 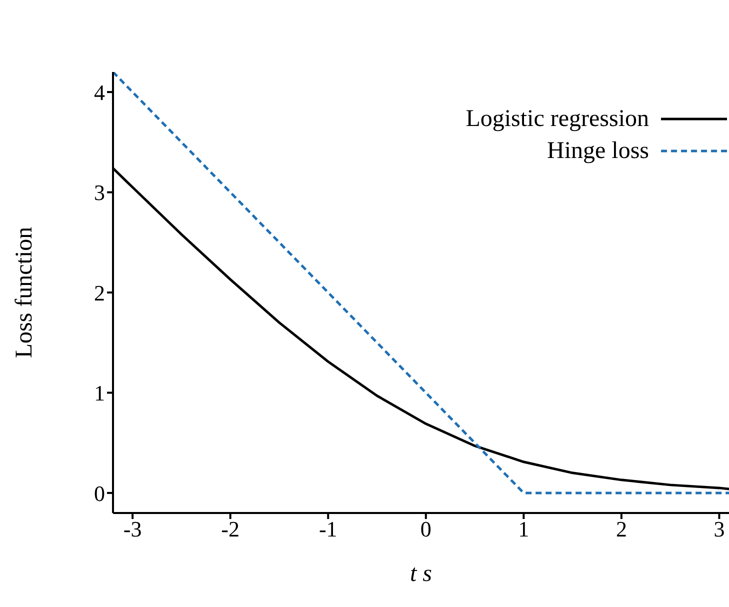 I want to click on y-tick-label: 0, so click(x=99, y=493).